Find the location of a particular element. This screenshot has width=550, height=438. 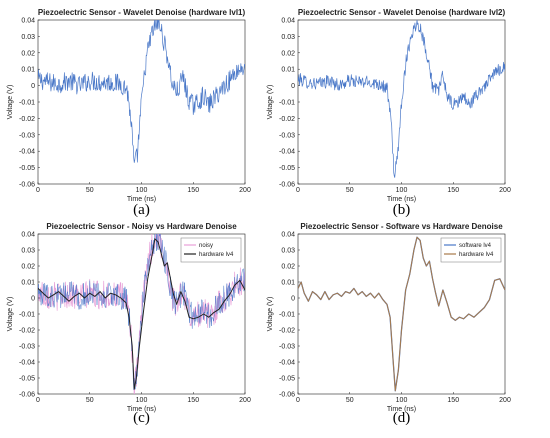

panel-label: (a) is located at coordinates (141, 210).